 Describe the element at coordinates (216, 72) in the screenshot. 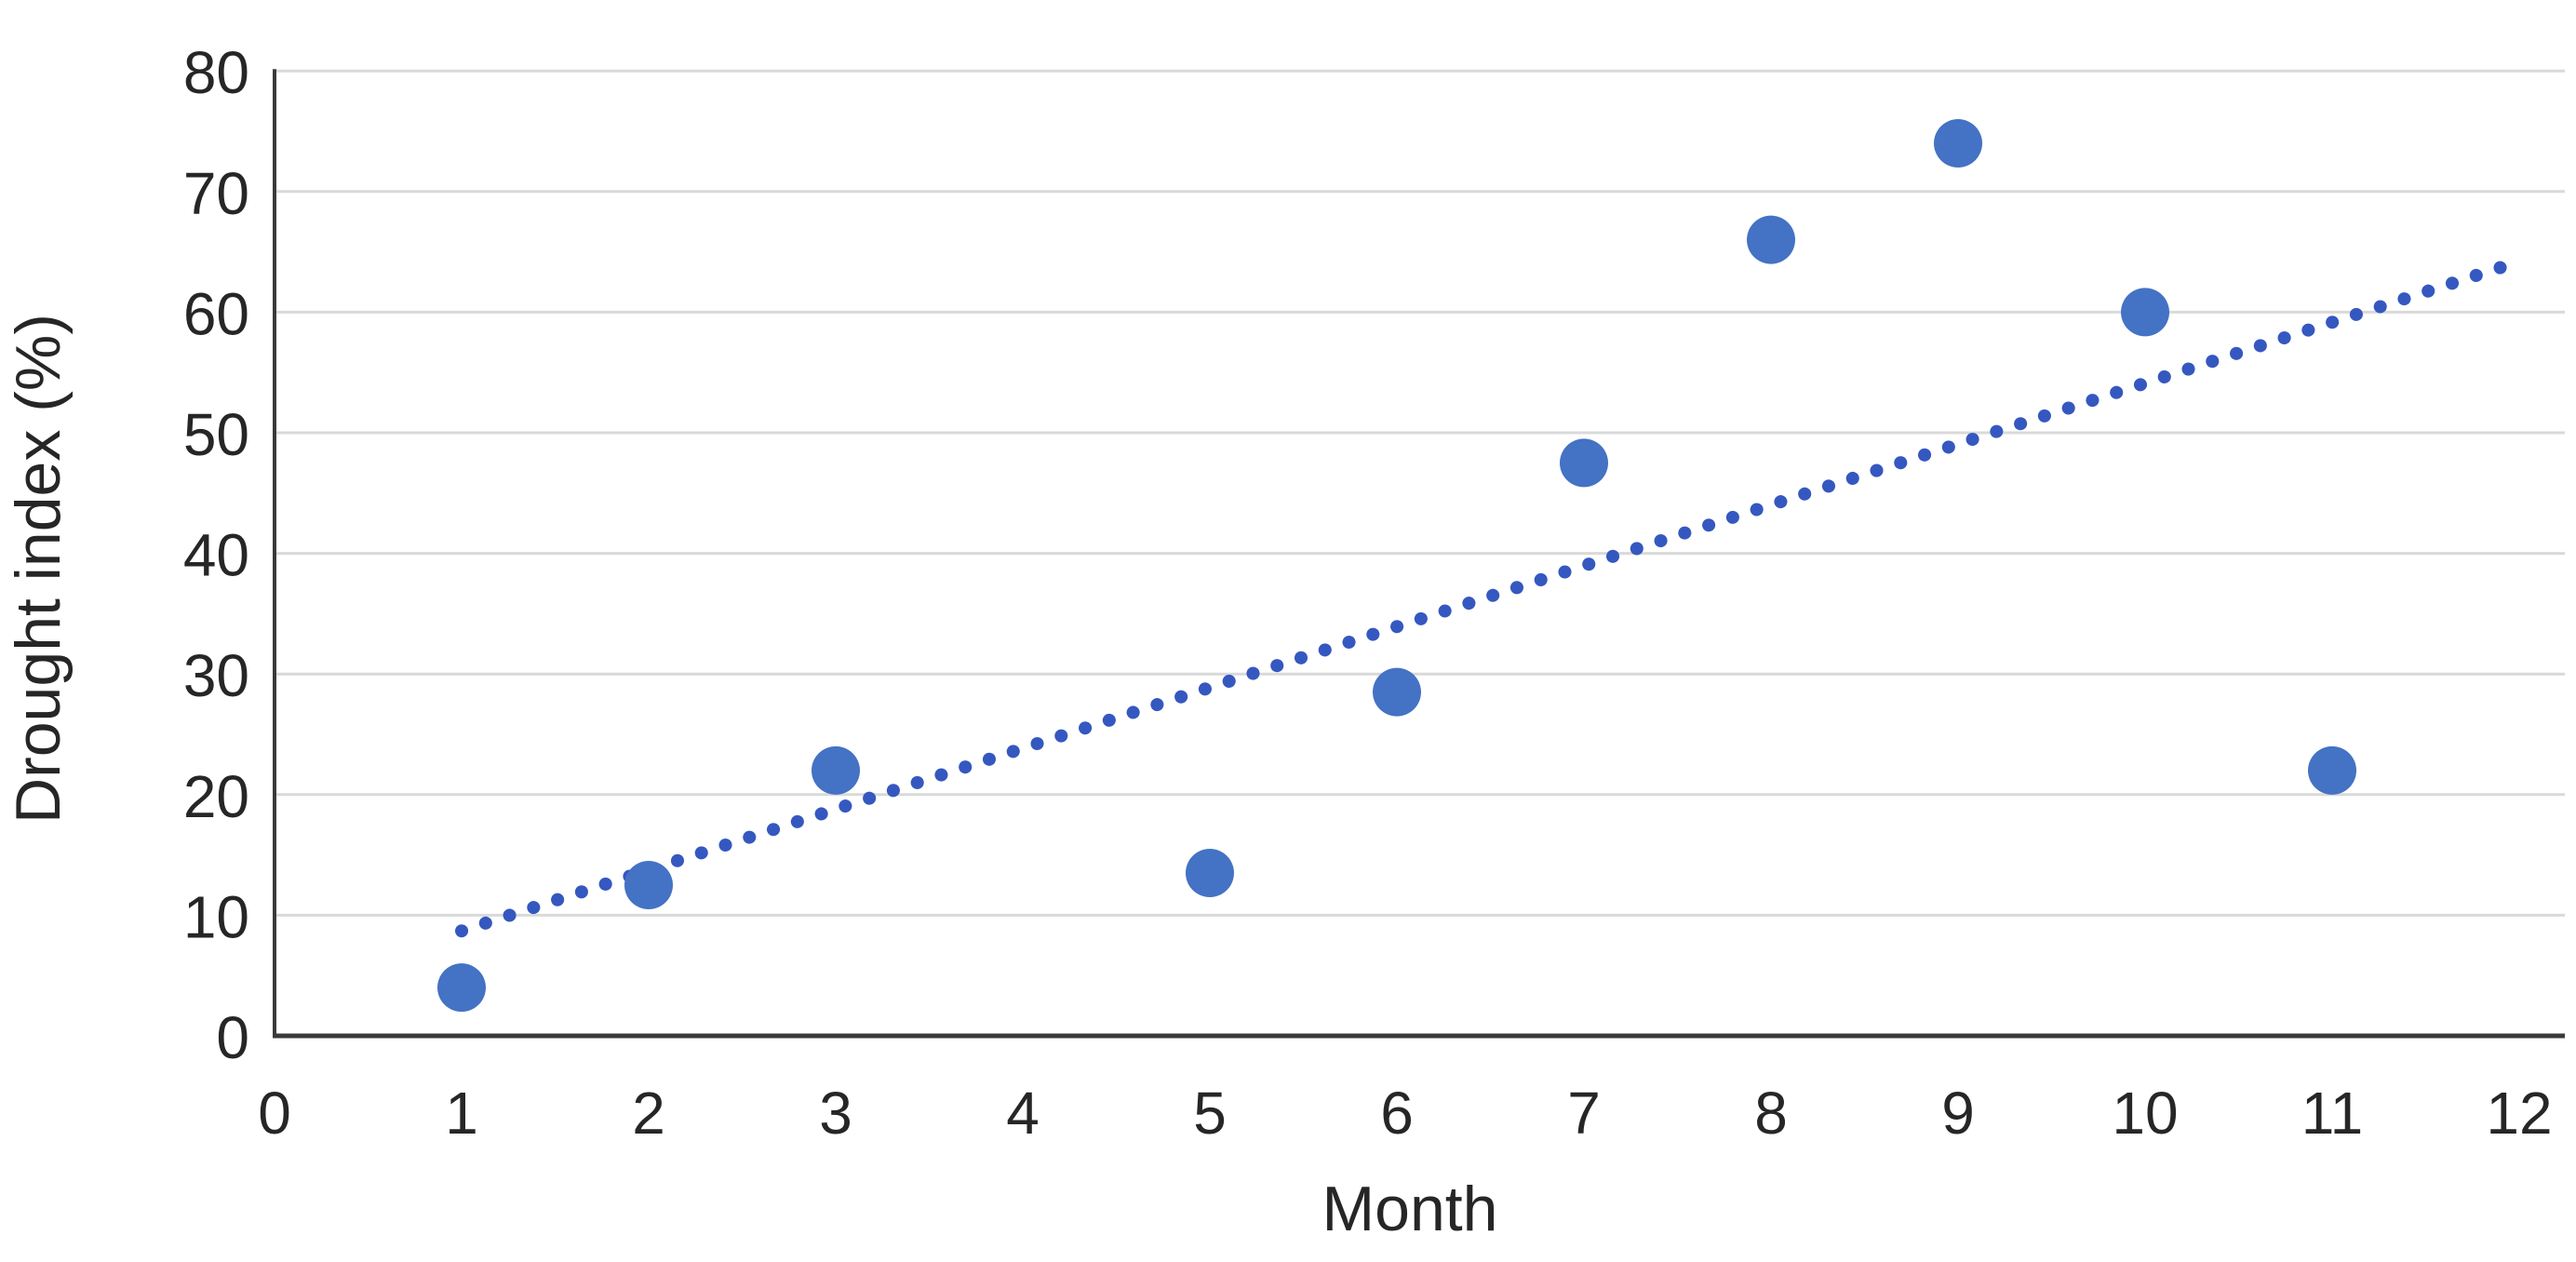

I see `y-tick-label-80: 80` at that location.